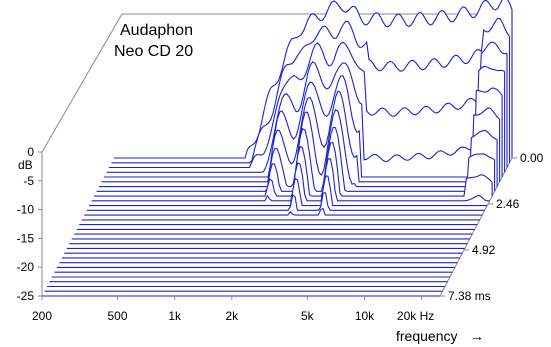 Image resolution: width=551 pixels, height=347 pixels. I want to click on z-tick-label-0: 0.00, so click(532, 158).